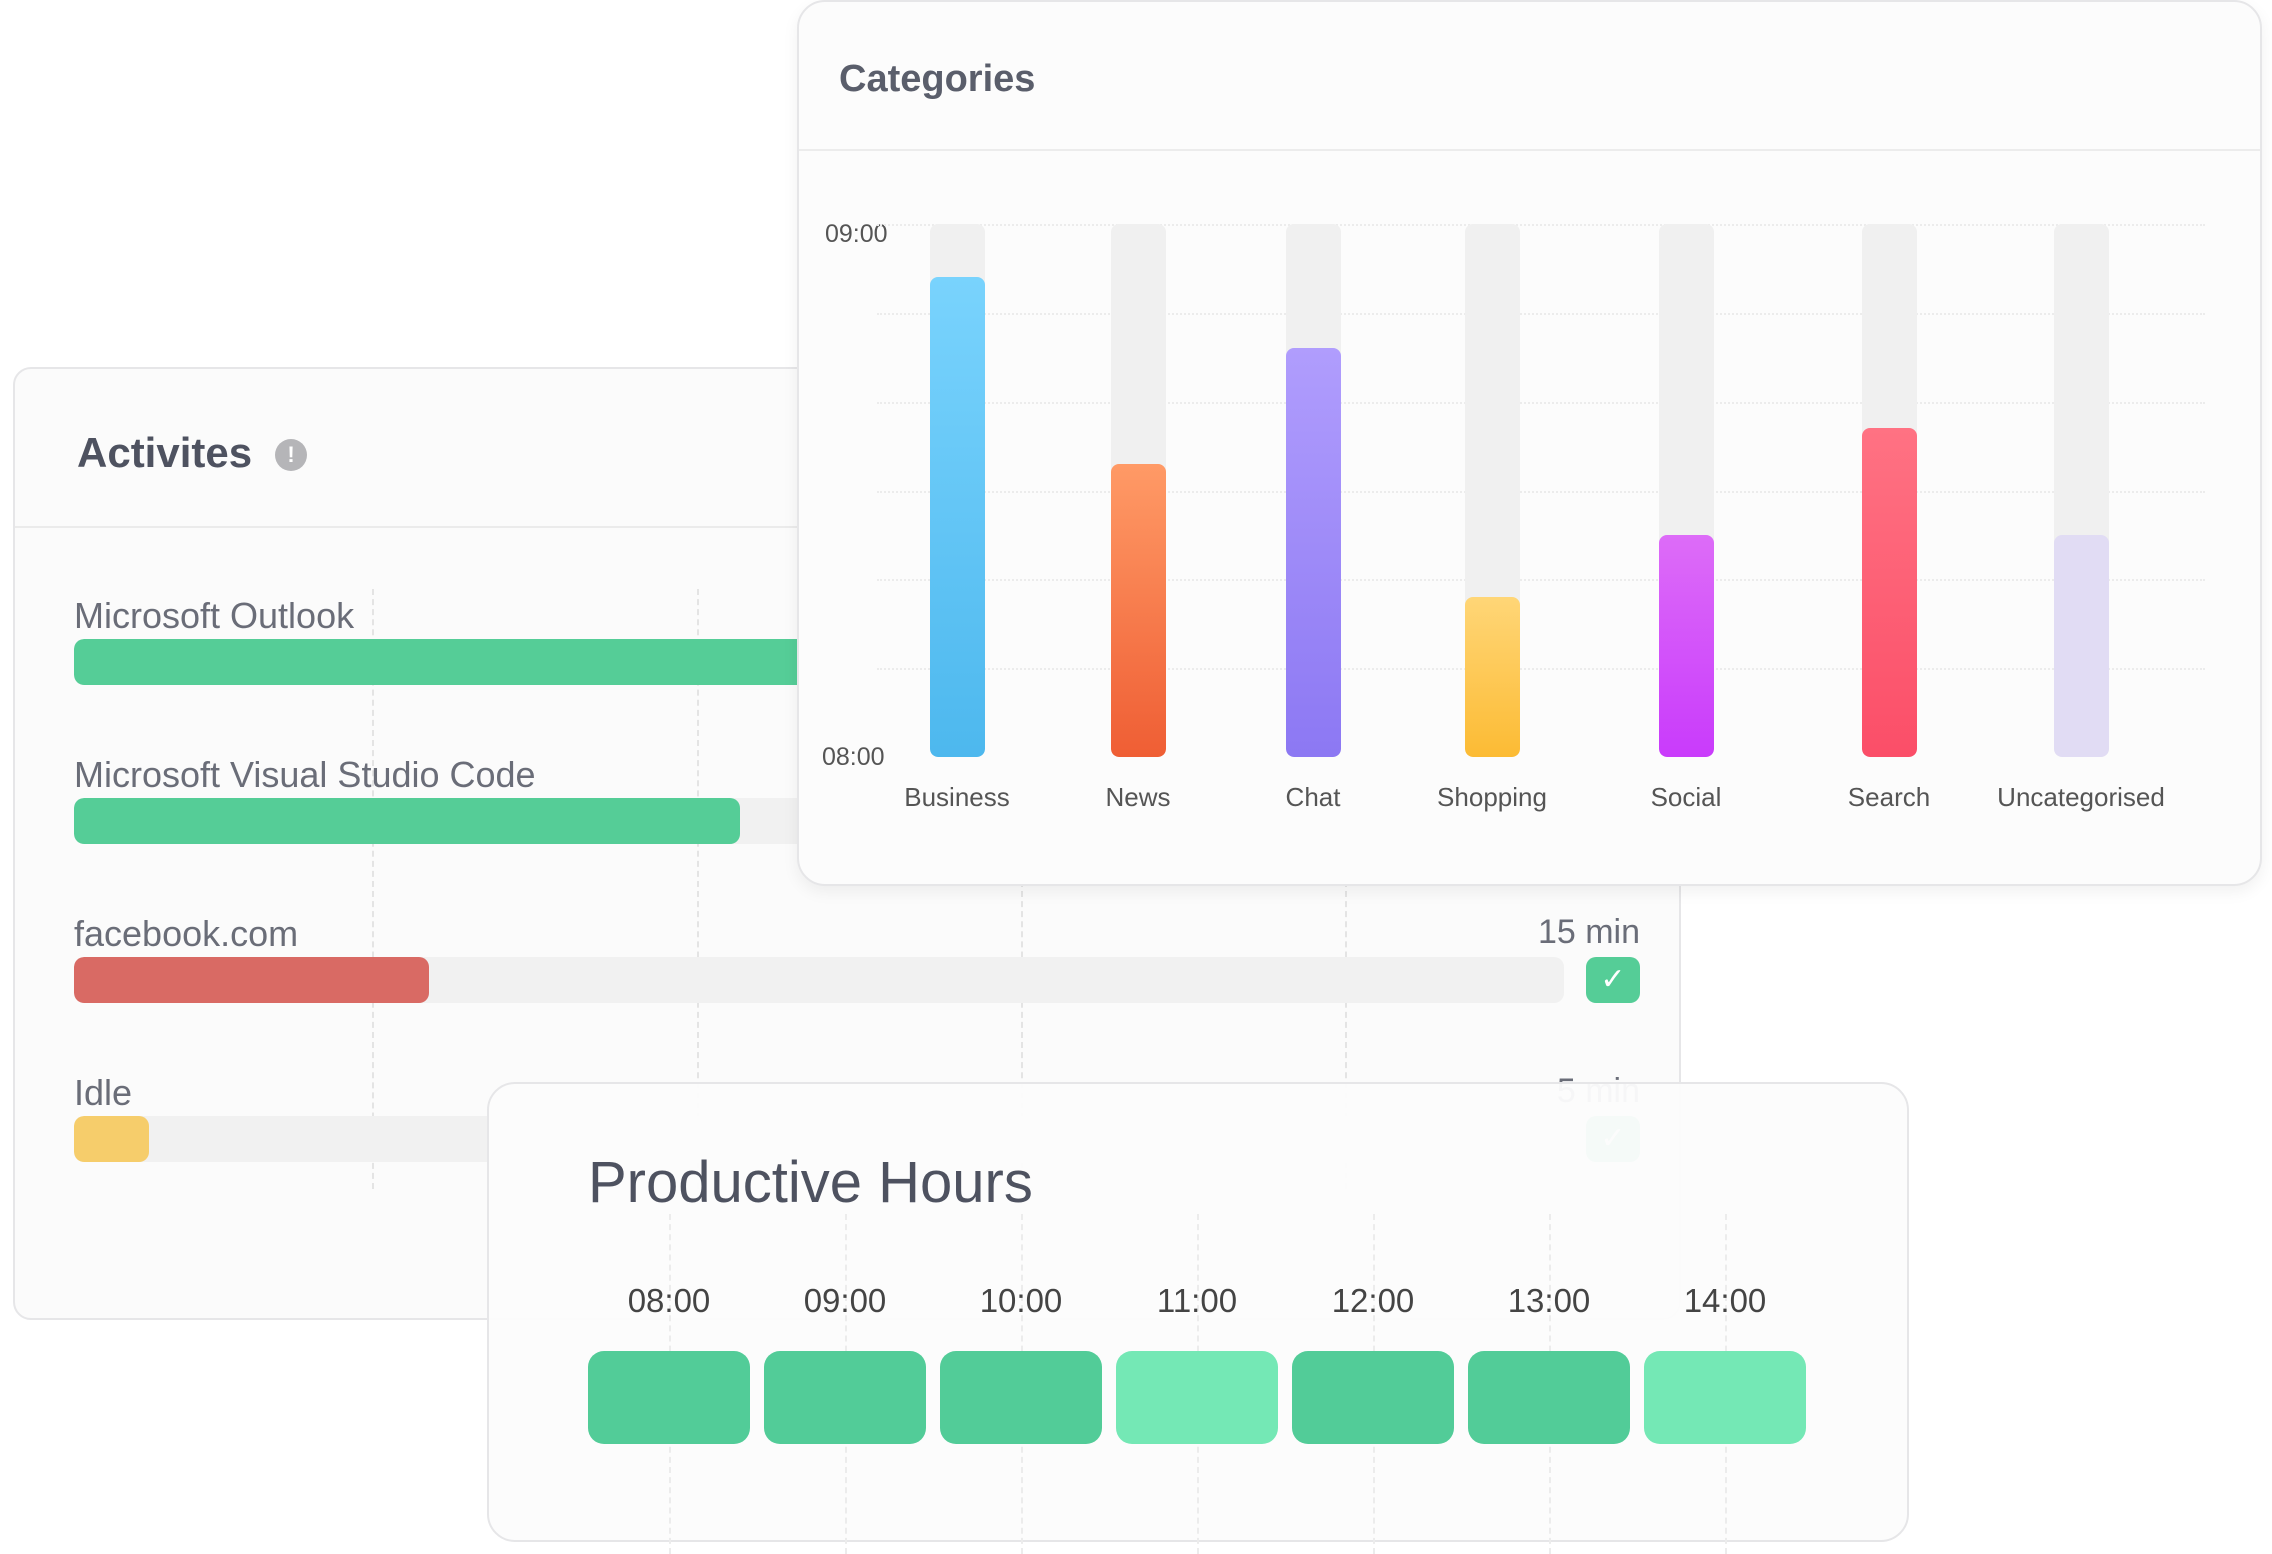  I want to click on x-tick-label: Uncategorised, so click(2081, 797).